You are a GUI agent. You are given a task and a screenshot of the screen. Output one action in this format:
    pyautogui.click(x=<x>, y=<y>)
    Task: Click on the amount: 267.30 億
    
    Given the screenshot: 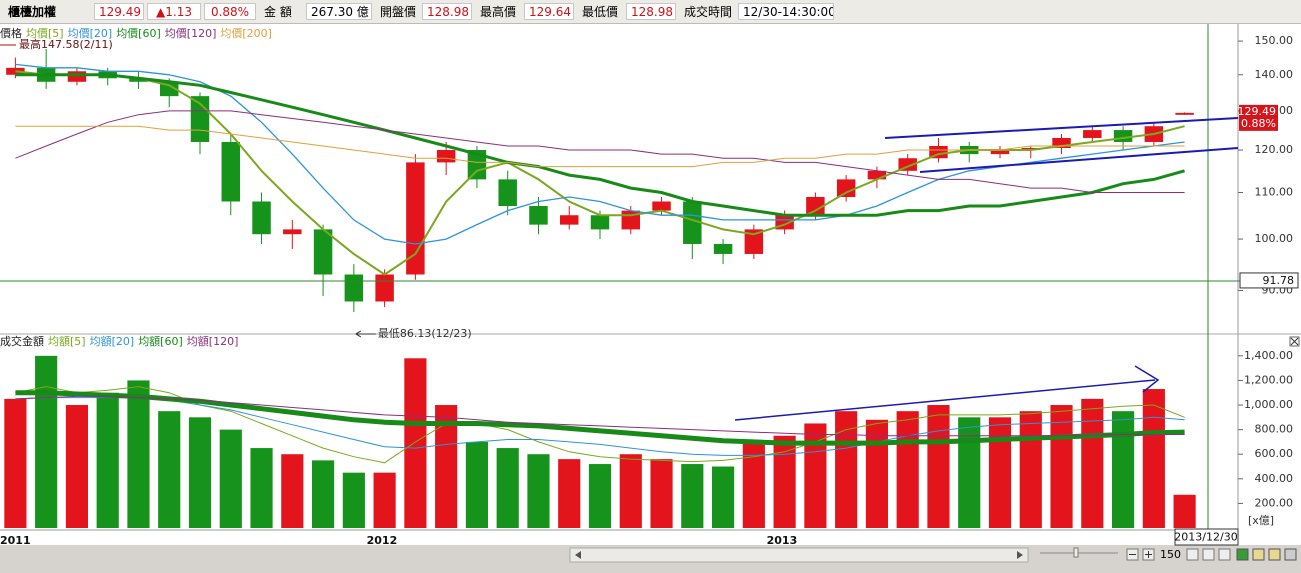 What is the action you would take?
    pyautogui.click(x=339, y=11)
    